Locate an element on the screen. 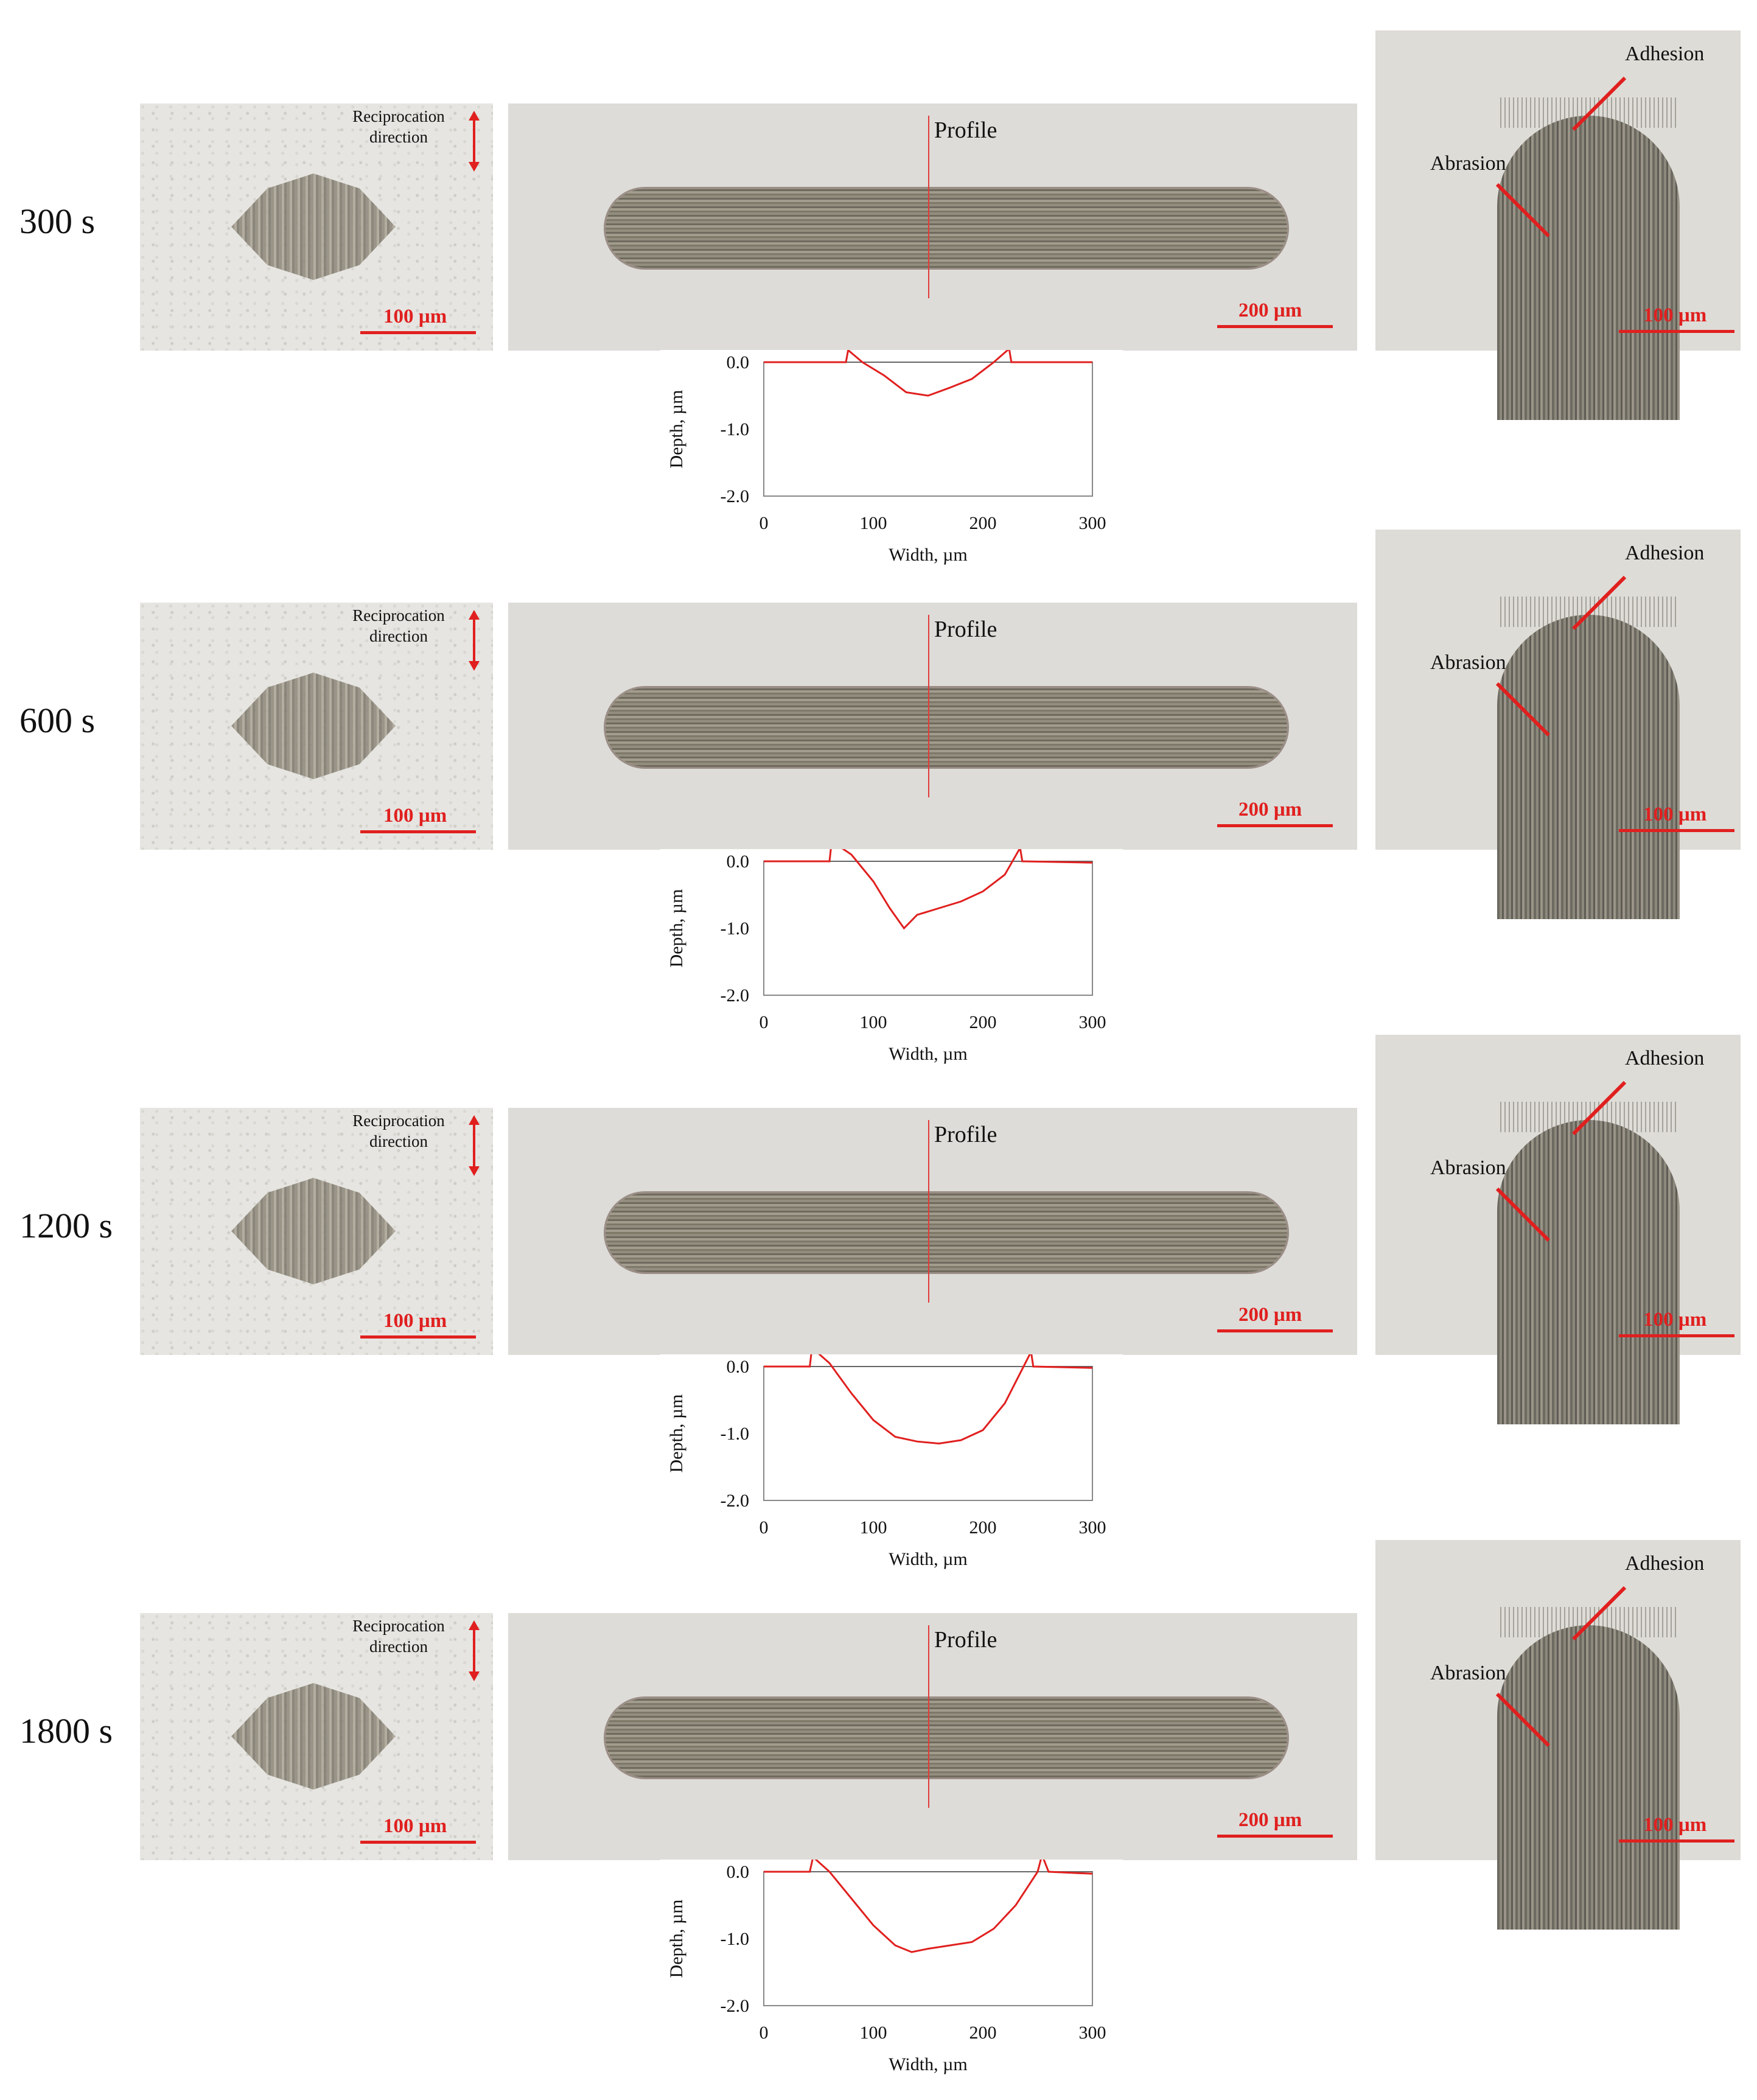  time-label: 1200 s is located at coordinates (66, 1225).